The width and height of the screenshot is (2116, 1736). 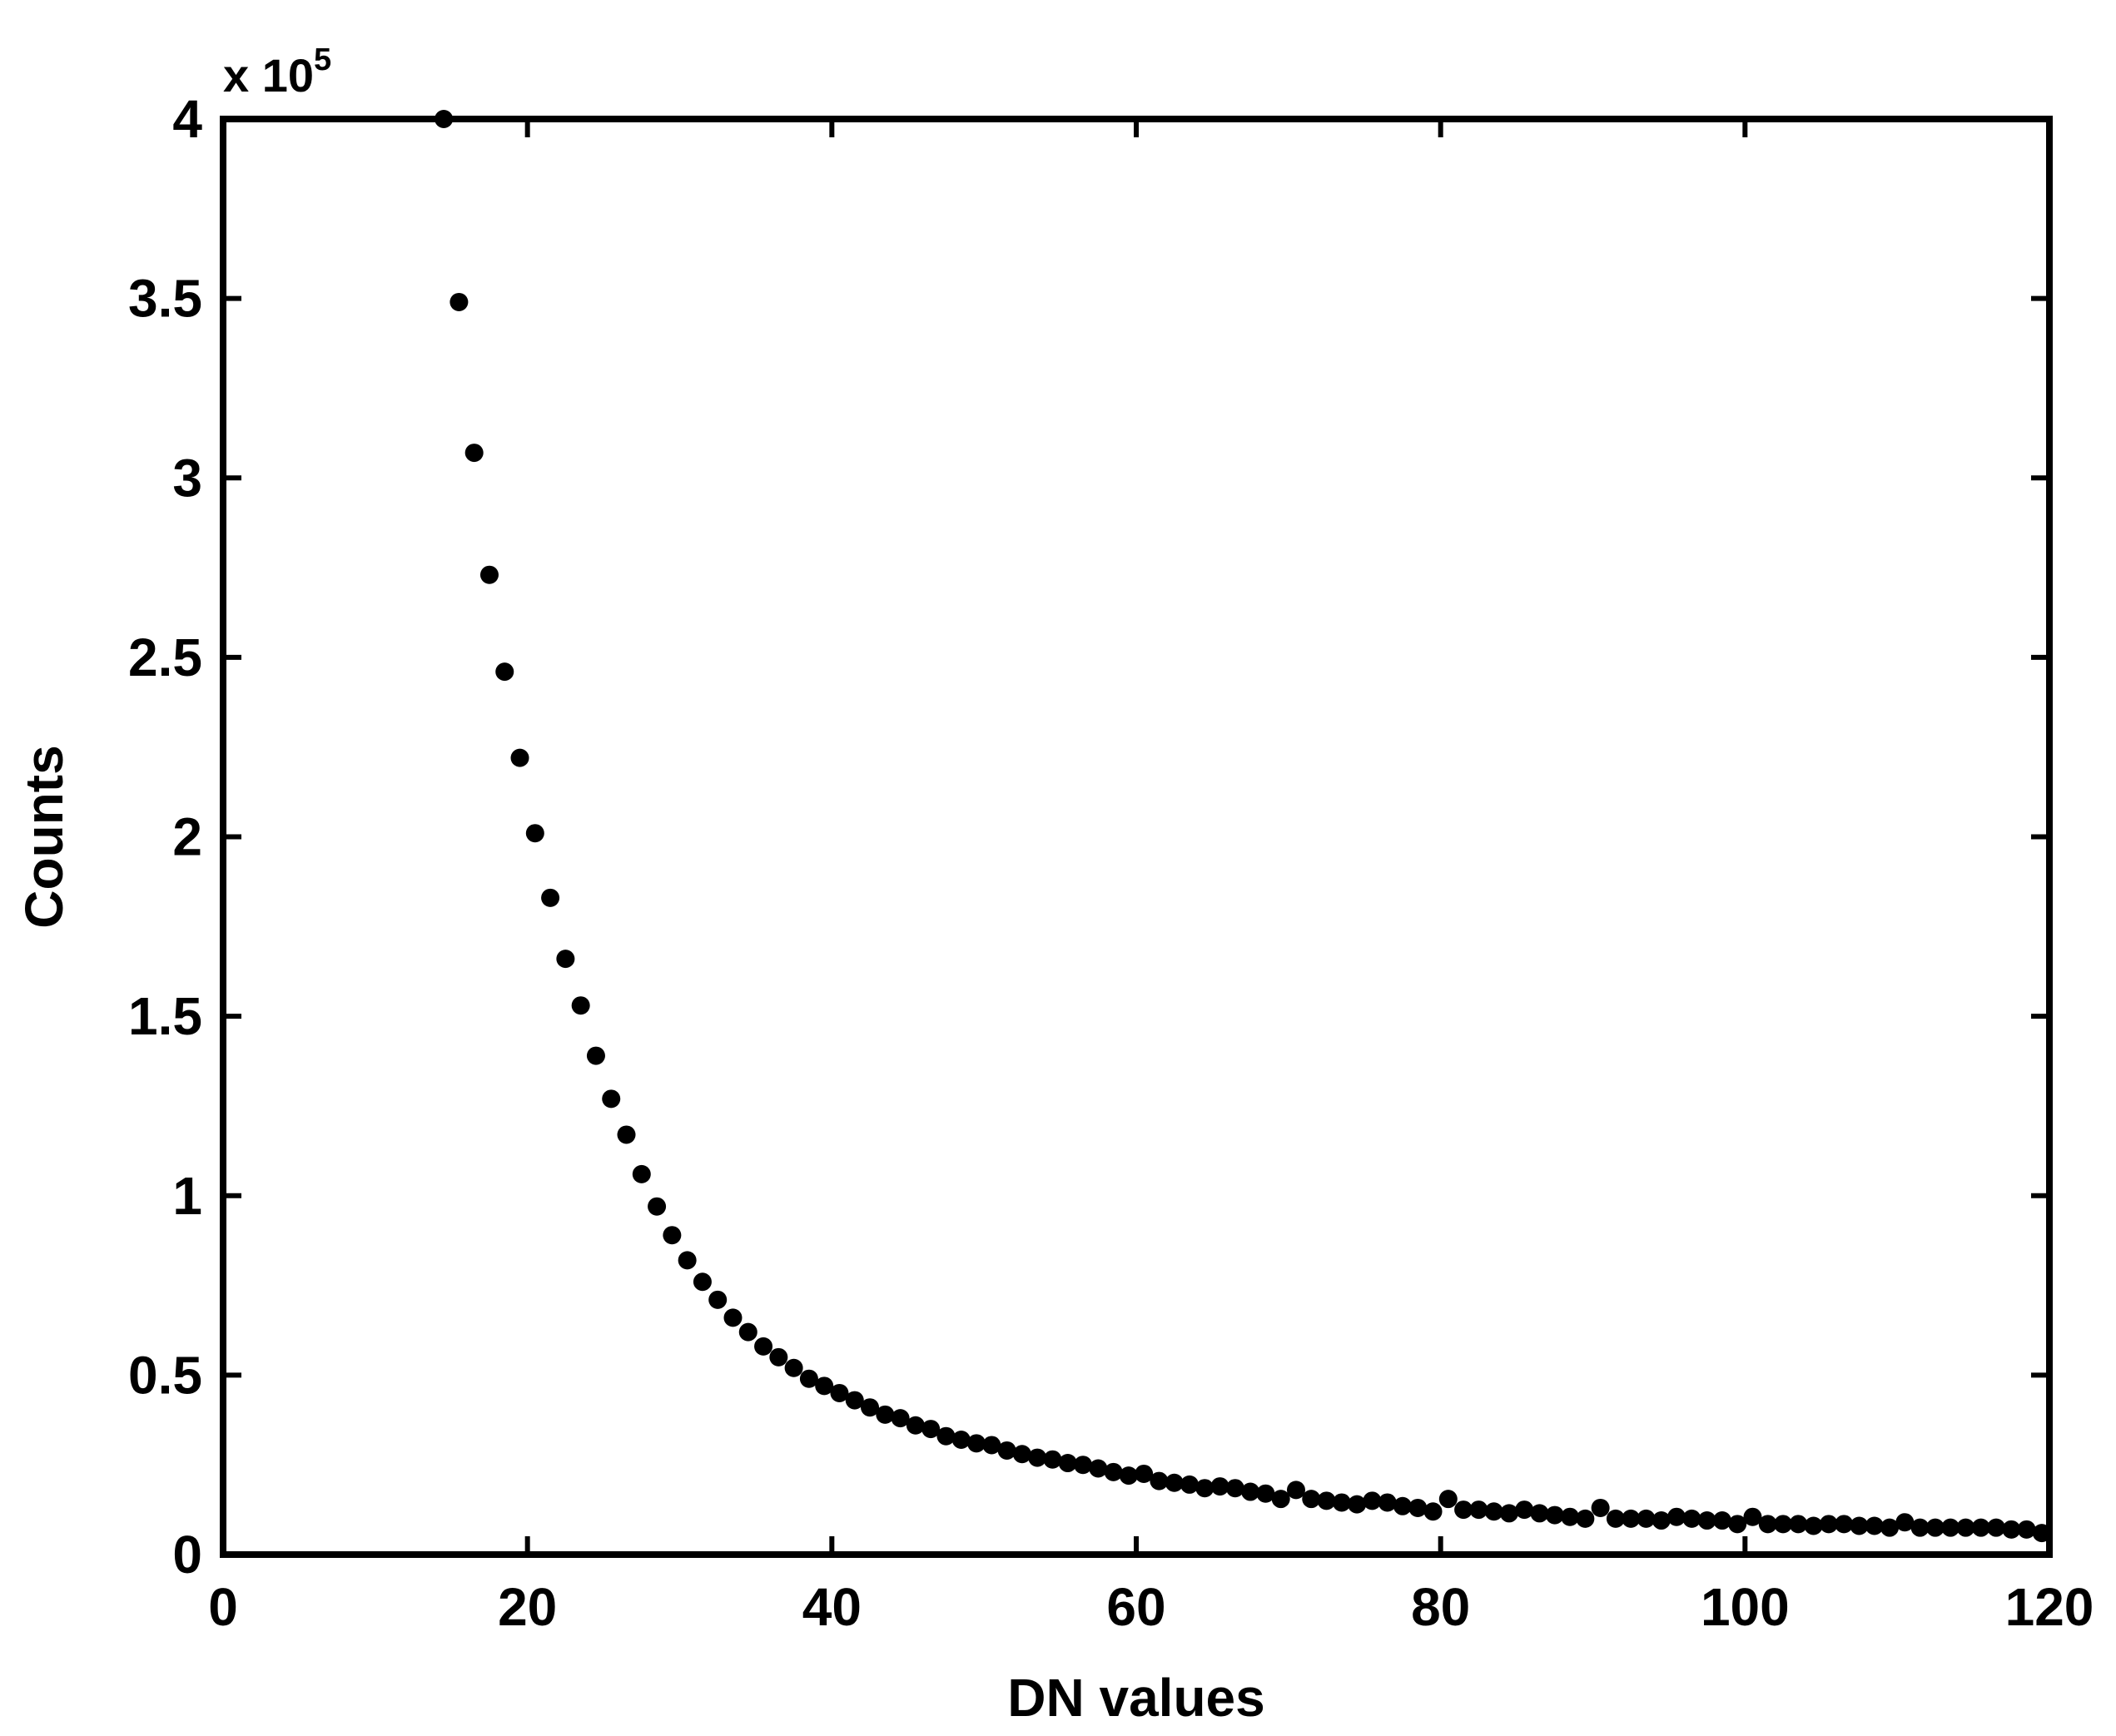 I want to click on y-tick-label: 2.5, so click(x=165, y=657).